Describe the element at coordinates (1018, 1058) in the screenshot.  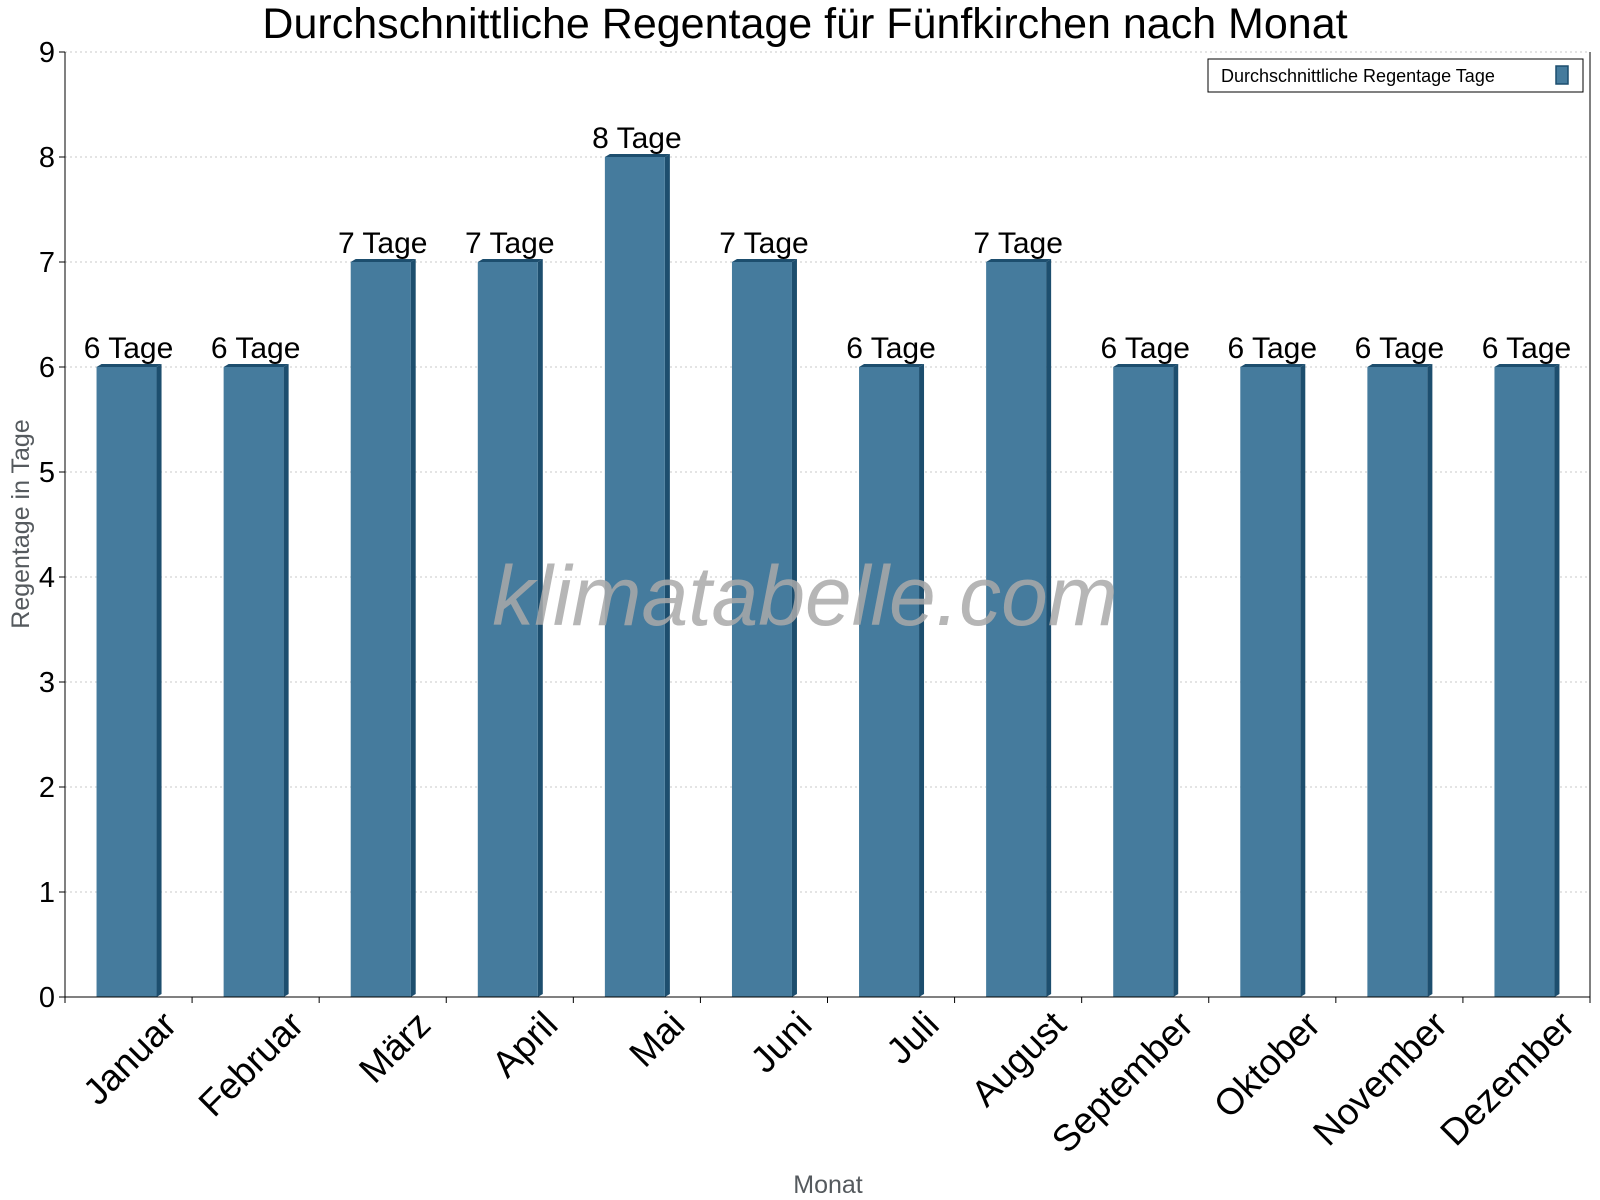
I see `x-tick-label: August` at that location.